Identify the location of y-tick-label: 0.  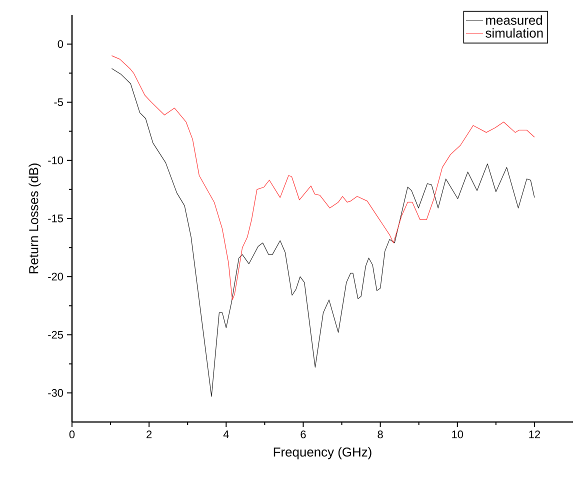
(61, 44).